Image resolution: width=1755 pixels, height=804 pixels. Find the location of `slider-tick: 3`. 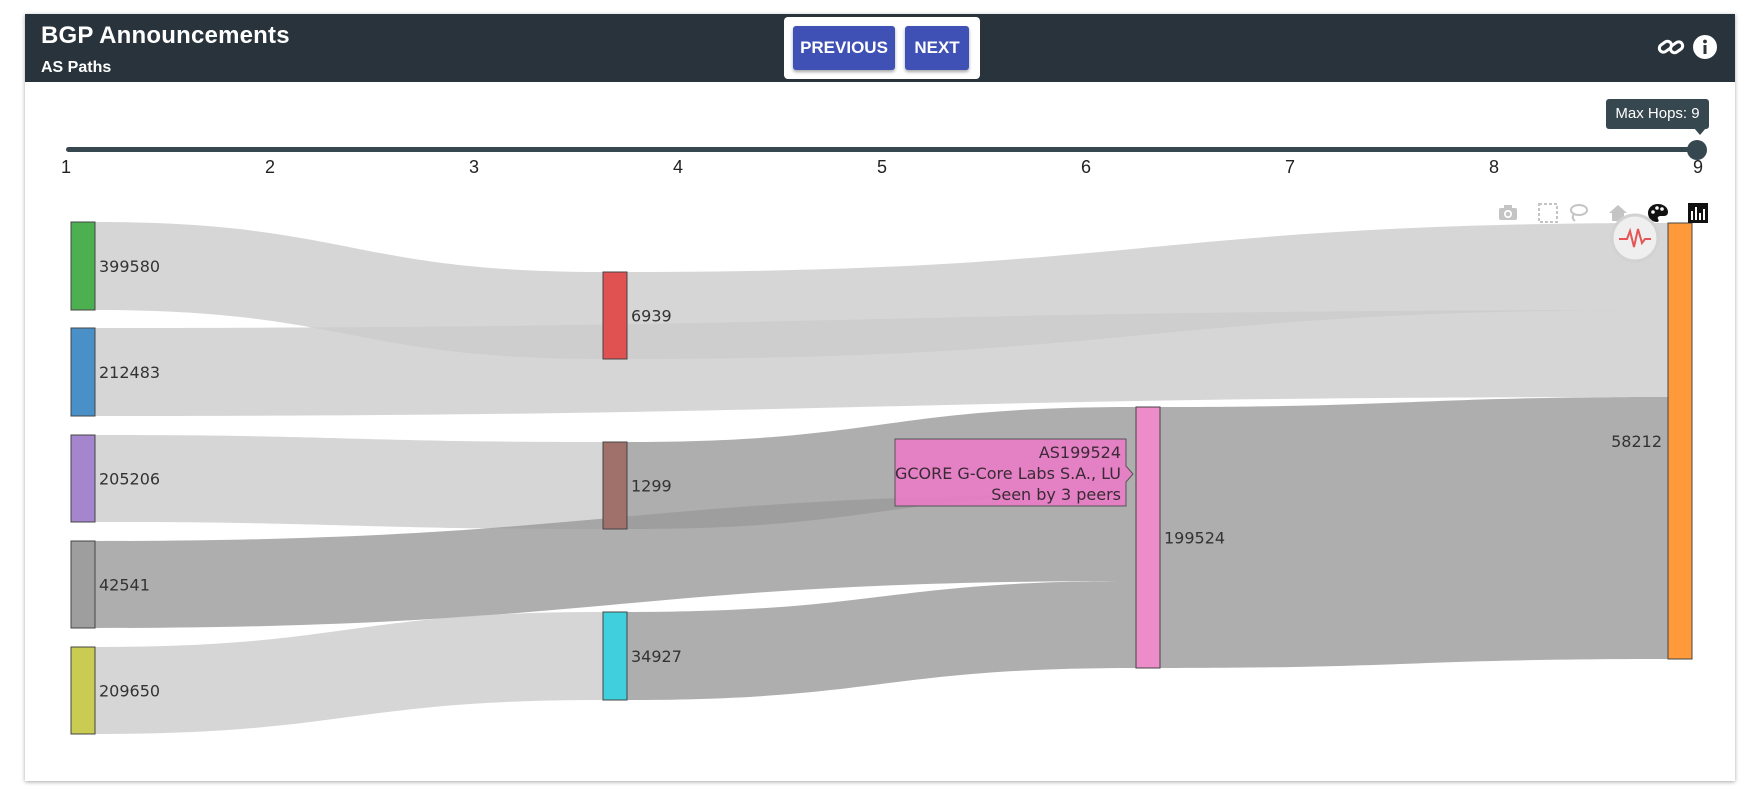

slider-tick: 3 is located at coordinates (474, 167).